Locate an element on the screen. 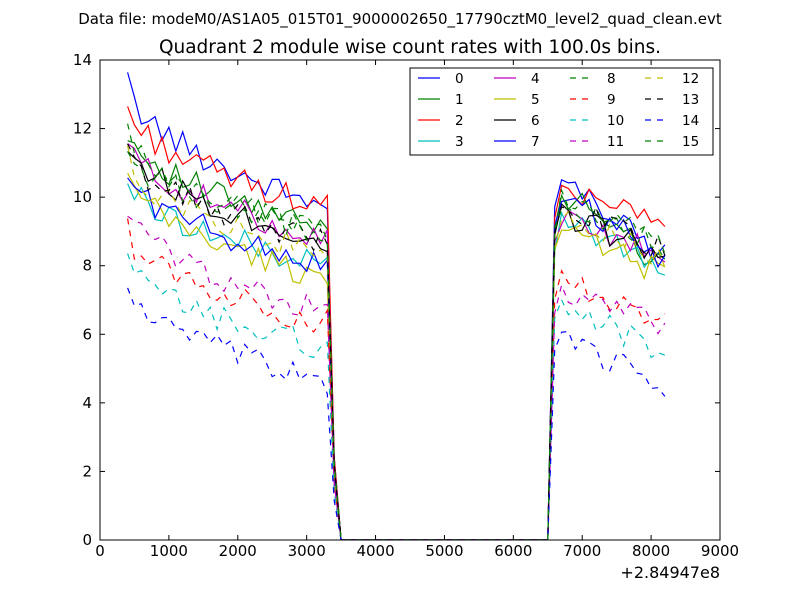  y-tick-label: 0 is located at coordinates (87, 540).